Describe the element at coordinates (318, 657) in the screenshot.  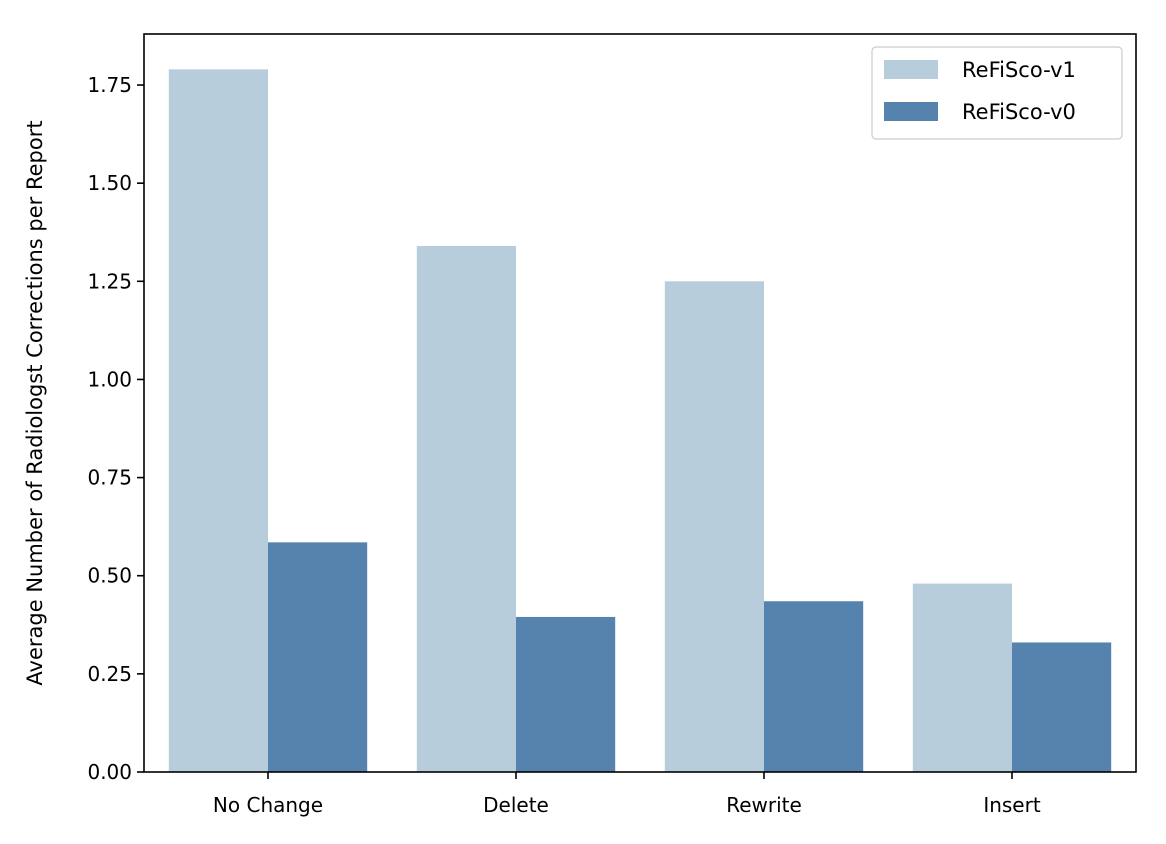
I see `bar-refisco-v0-no-change` at that location.